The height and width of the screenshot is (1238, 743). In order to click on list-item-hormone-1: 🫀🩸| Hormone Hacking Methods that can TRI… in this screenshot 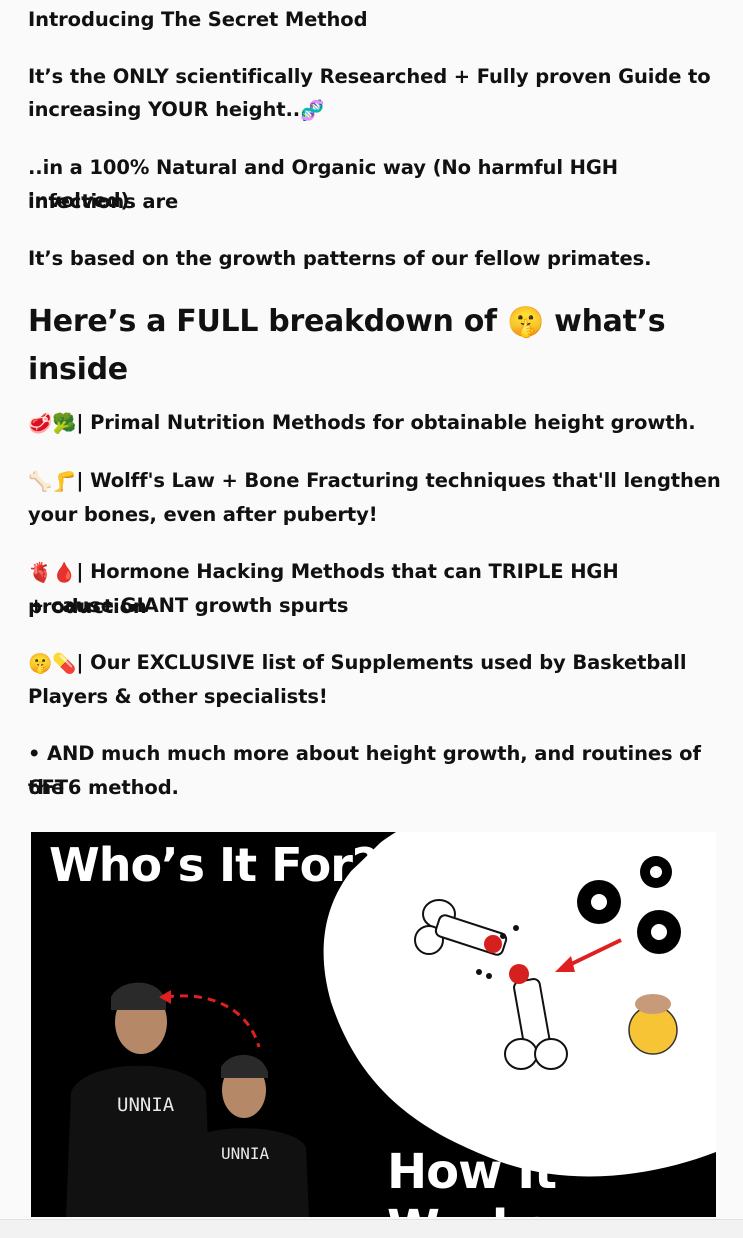, I will do `click(375, 589)`.